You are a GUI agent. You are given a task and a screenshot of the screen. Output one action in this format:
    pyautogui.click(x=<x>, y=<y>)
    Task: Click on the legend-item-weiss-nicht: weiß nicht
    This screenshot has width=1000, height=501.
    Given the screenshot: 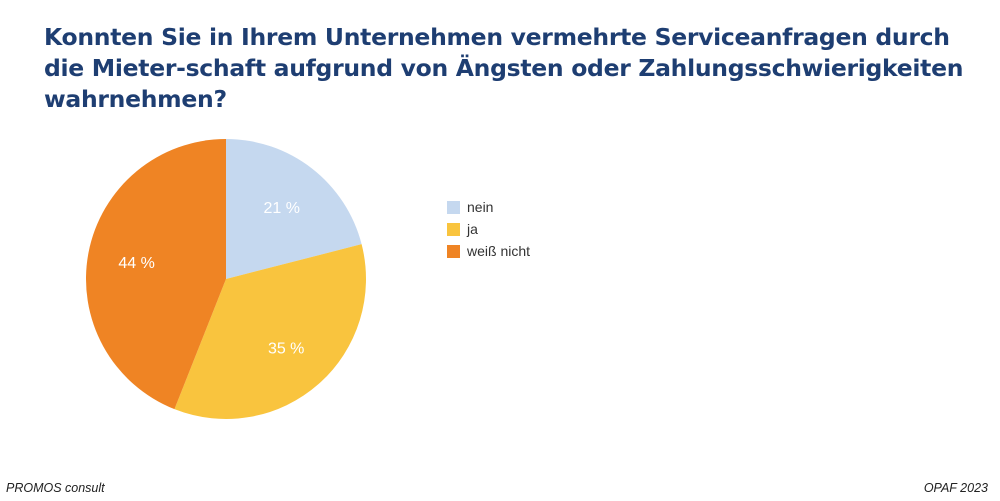 What is the action you would take?
    pyautogui.click(x=488, y=251)
    